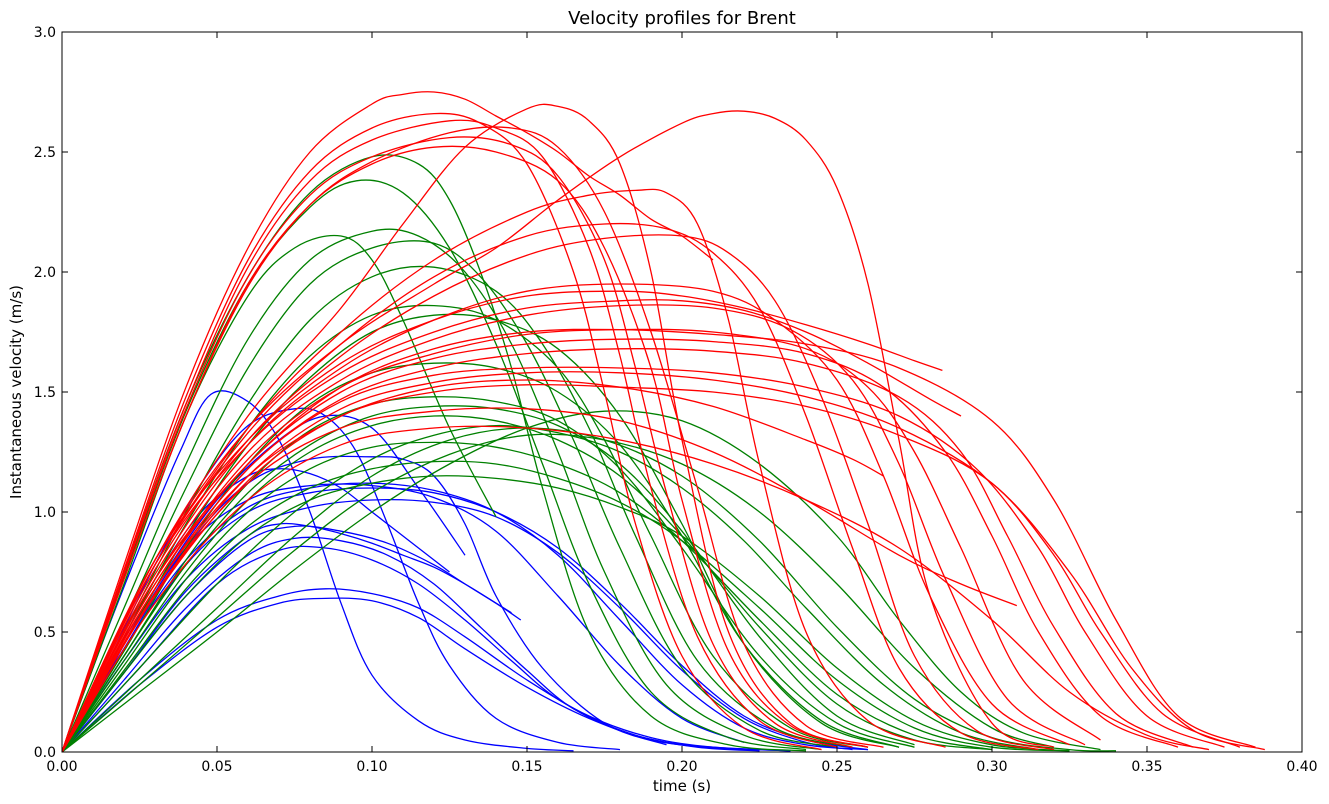 The width and height of the screenshot is (1329, 804). Describe the element at coordinates (682, 18) in the screenshot. I see `chart-title: Velocity profiles for Brent` at that location.